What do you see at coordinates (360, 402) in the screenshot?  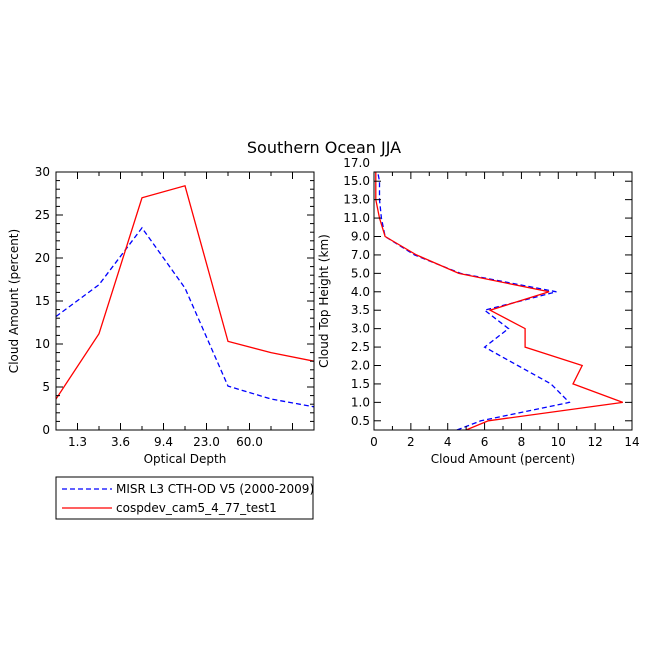 I see `y-tick-label: 1.0` at bounding box center [360, 402].